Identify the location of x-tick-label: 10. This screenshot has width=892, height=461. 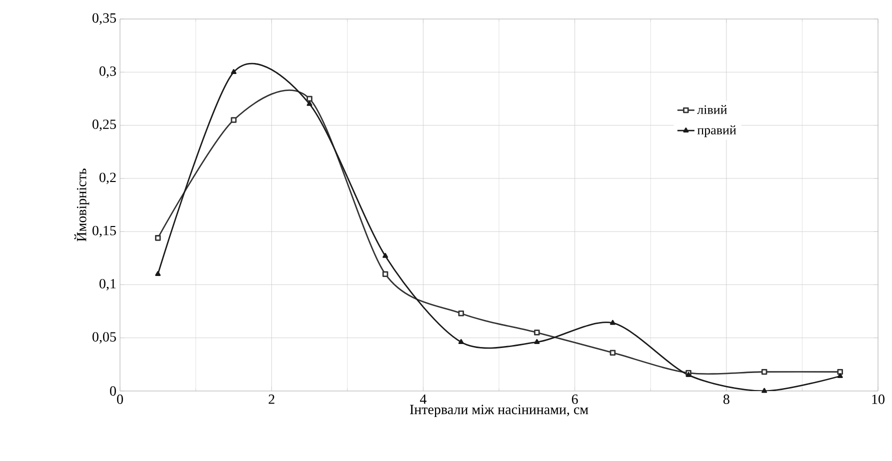
(878, 399).